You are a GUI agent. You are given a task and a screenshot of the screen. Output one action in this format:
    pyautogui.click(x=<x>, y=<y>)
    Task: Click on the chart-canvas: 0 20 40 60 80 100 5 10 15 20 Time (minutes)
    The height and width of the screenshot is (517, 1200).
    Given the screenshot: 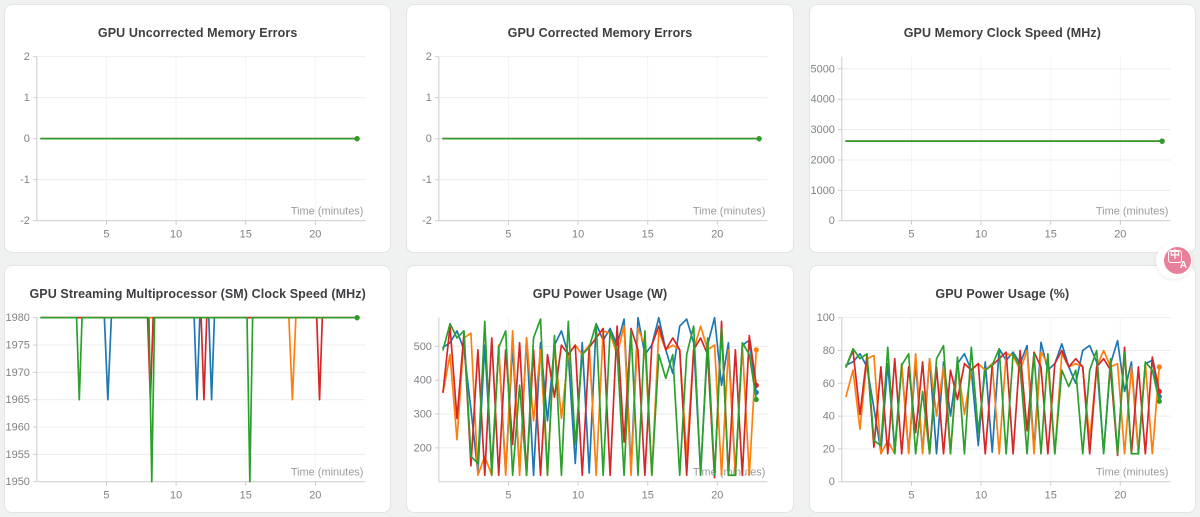 What is the action you would take?
    pyautogui.click(x=993, y=406)
    